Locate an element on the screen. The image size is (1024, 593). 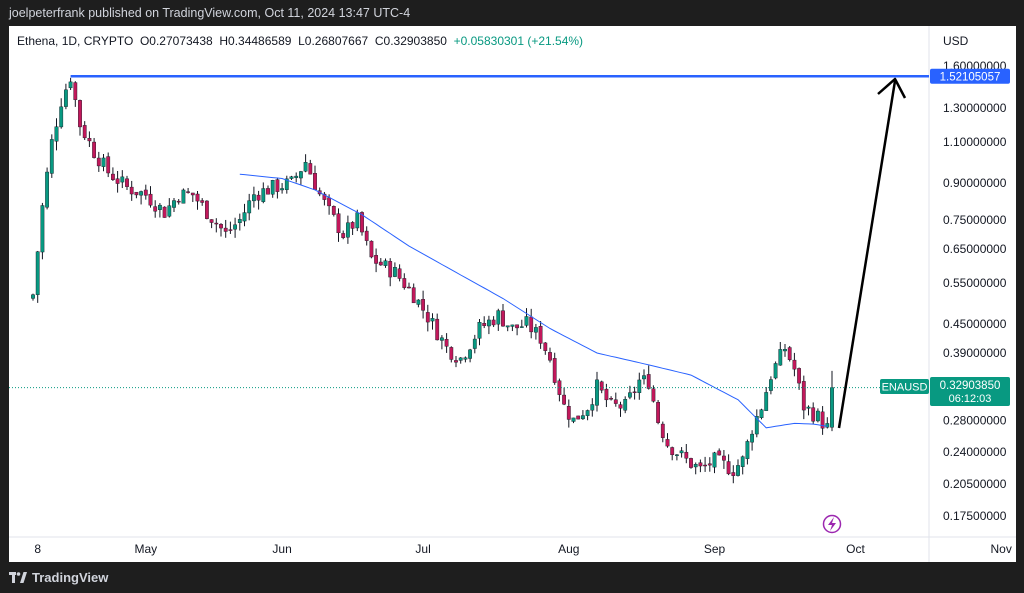
tradingview-logo: TradingView is located at coordinates (58, 577).